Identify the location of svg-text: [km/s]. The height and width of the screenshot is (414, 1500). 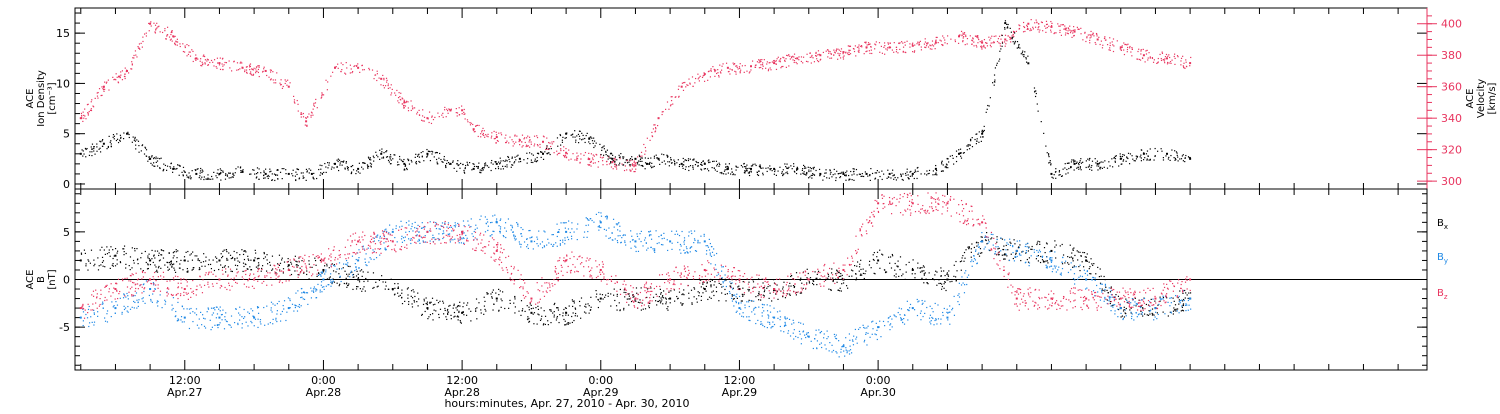
(1492, 98).